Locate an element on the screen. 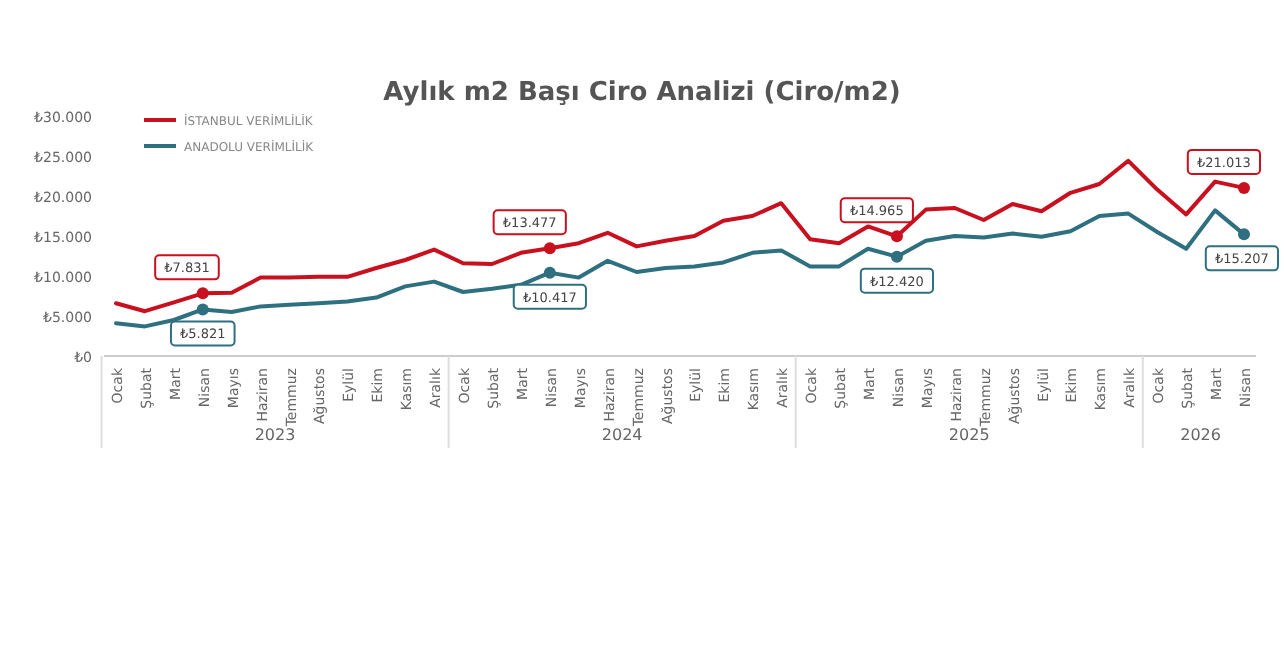  chart-title: Aylık m2 Başı Ciro Analizi (Ciro/m2) is located at coordinates (642, 93).